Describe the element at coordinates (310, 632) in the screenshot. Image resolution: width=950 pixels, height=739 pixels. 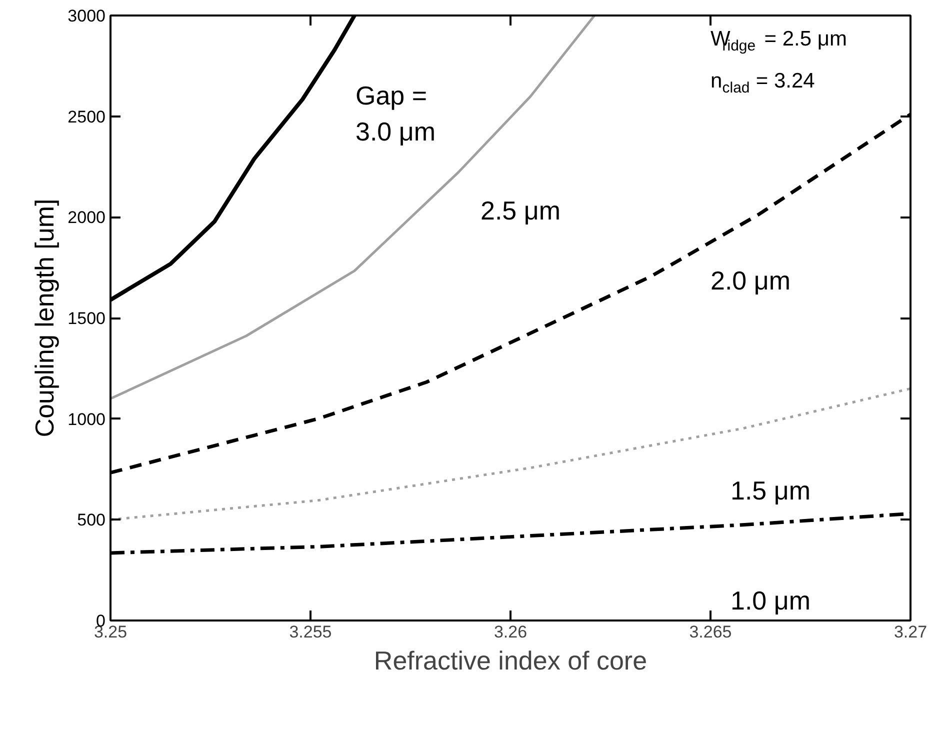
I see `x-tick-label: 3.255` at that location.